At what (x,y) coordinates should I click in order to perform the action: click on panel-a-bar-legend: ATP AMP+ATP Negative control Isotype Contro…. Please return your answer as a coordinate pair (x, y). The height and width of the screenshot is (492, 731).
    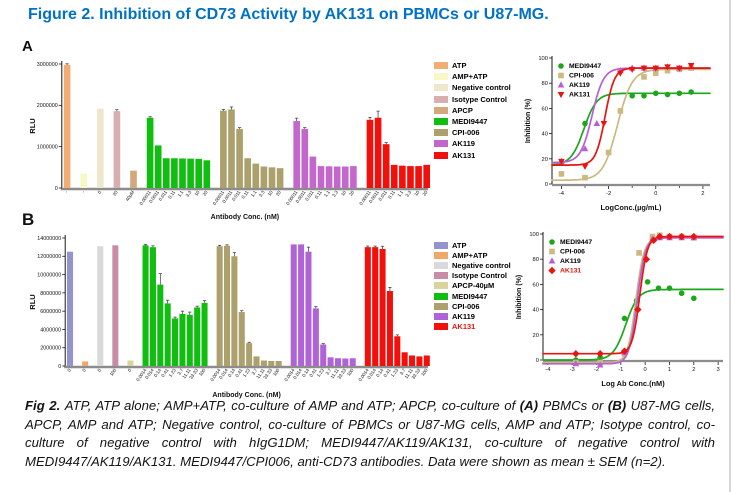
    Looking at the image, I should click on (481, 110).